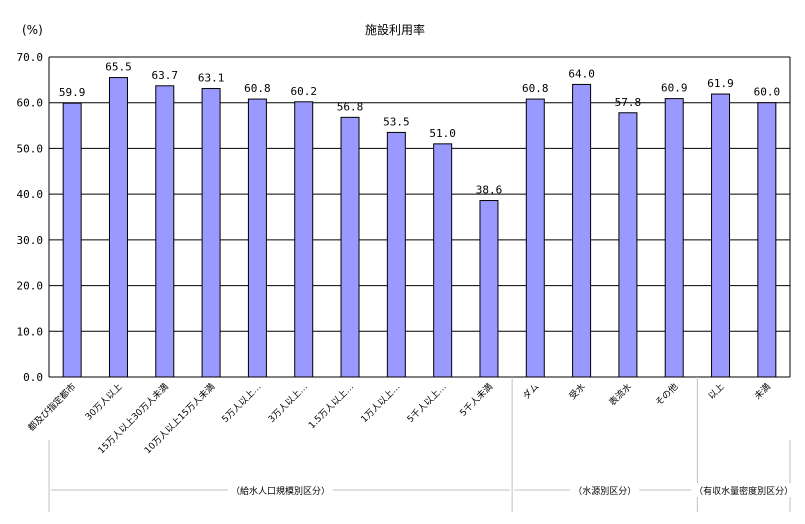 This screenshot has height=524, width=805. What do you see at coordinates (489, 190) in the screenshot?
I see `data-label: 38.6` at bounding box center [489, 190].